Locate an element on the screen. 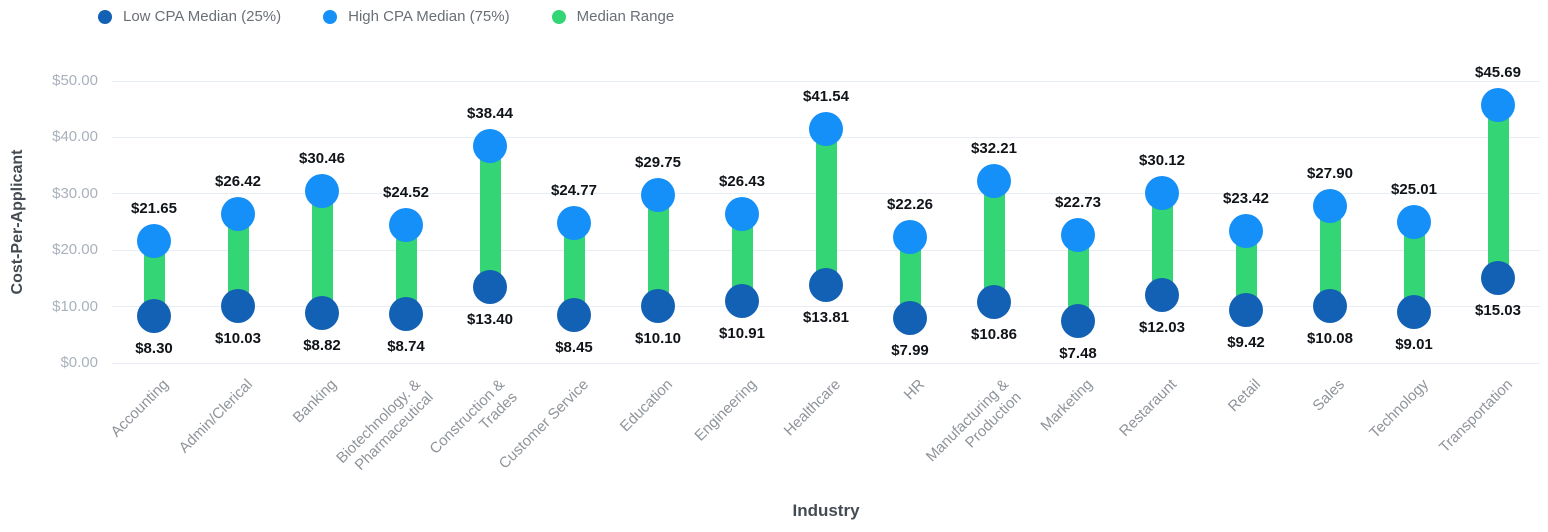 The width and height of the screenshot is (1548, 532). high-cpa-value-label: $30.12 is located at coordinates (1162, 161).